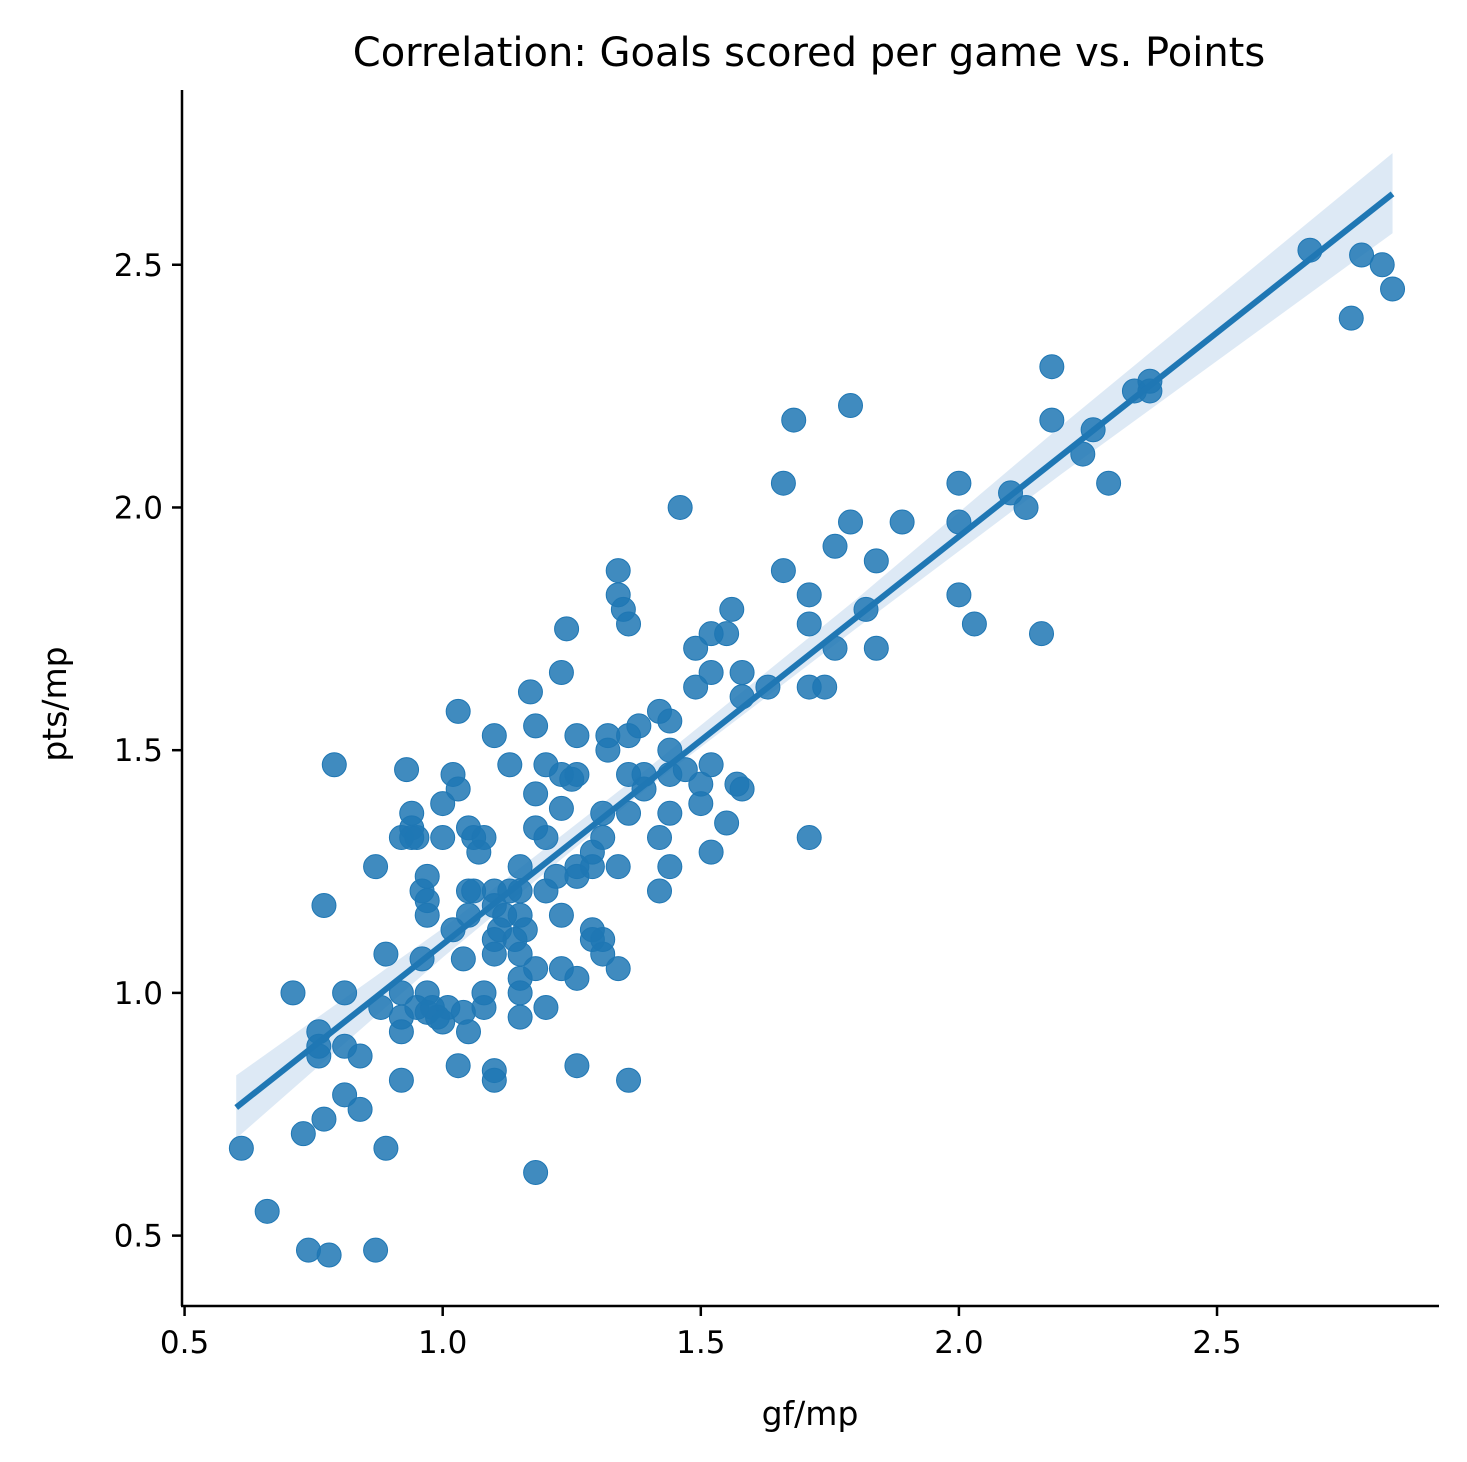  Describe the element at coordinates (701, 1333) in the screenshot. I see `x-ticks: 0.5 1.0 1.5 2.0 2.5` at that location.